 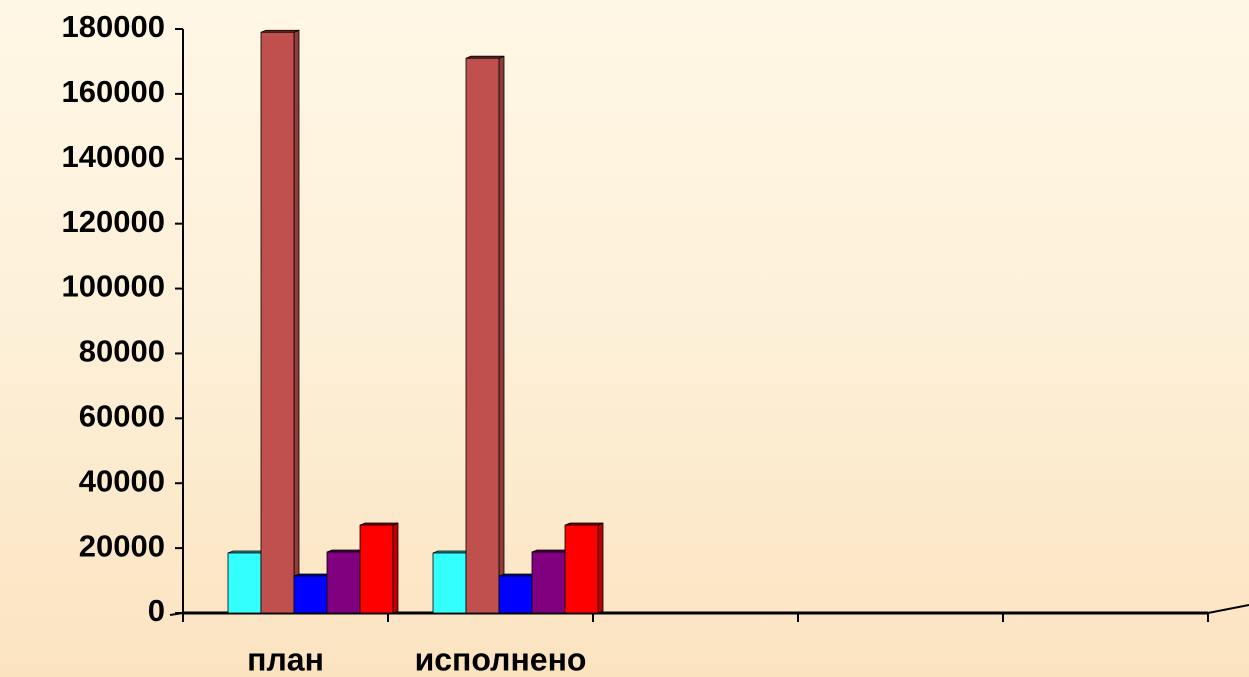 What do you see at coordinates (113, 91) in the screenshot?
I see `y-tick-label: 160000` at bounding box center [113, 91].